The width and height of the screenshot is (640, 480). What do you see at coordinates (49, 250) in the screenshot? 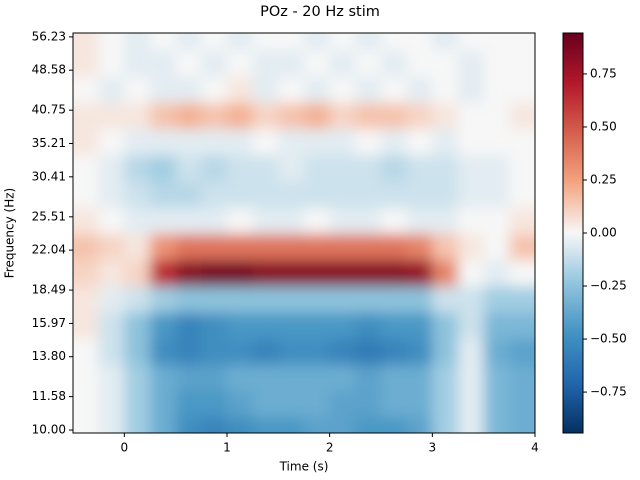
I see `y-tick-label: 22.04` at bounding box center [49, 250].